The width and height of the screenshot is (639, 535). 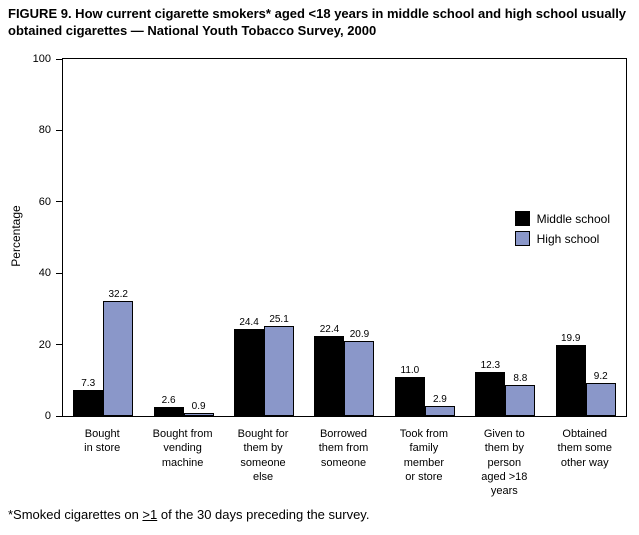 I want to click on y-tick-label: 80, so click(x=44, y=130).